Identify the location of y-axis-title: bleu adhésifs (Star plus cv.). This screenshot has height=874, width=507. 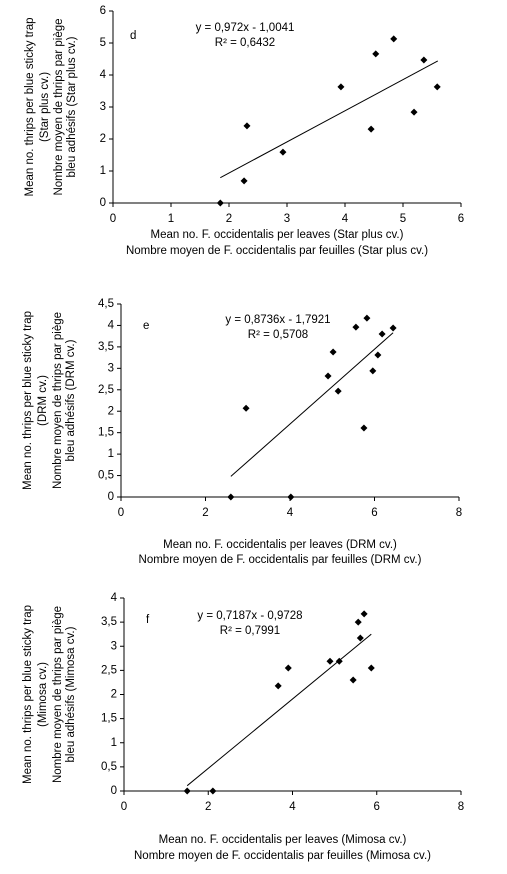
(72, 106).